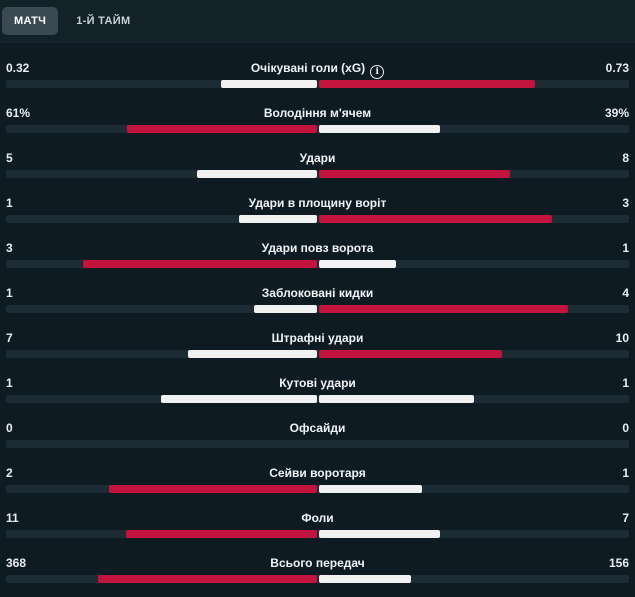 Image resolution: width=635 pixels, height=597 pixels. Describe the element at coordinates (9, 158) in the screenshot. I see `home-value: 5` at that location.